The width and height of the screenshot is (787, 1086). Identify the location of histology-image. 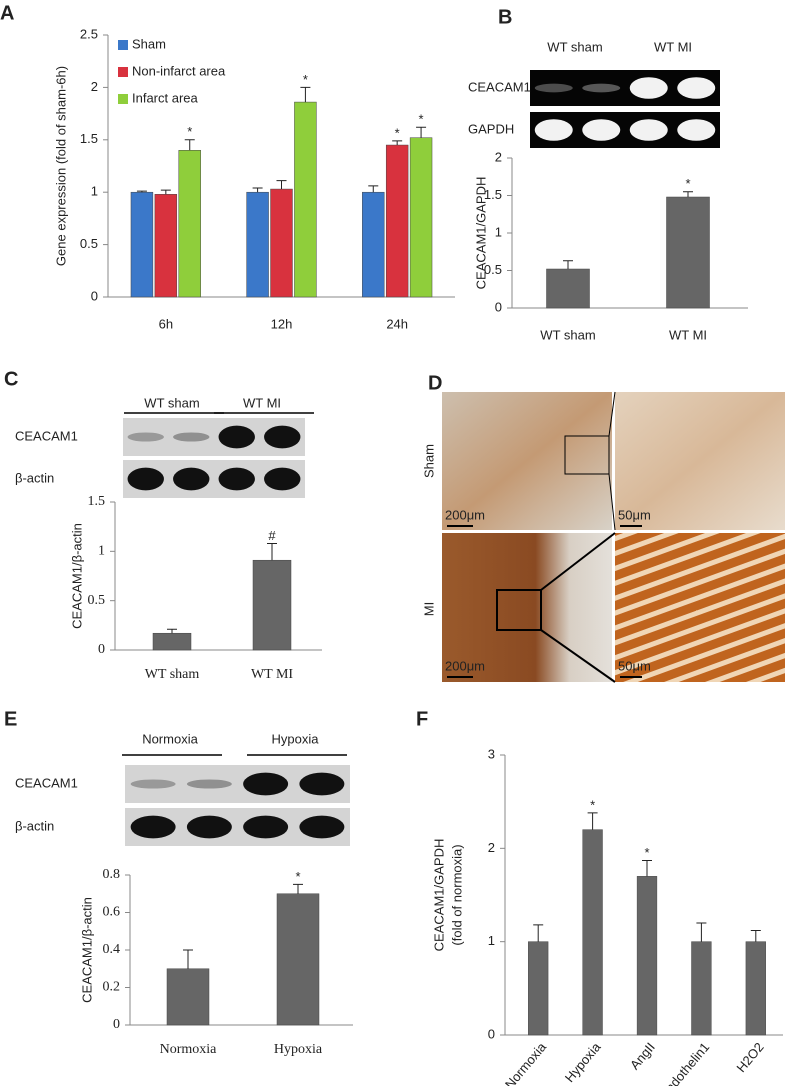
(527, 461).